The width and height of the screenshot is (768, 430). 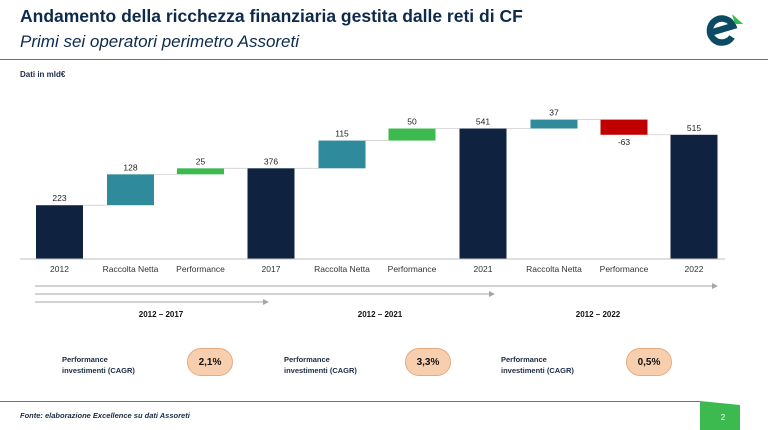 I want to click on data-label-1: 128, so click(x=130, y=167).